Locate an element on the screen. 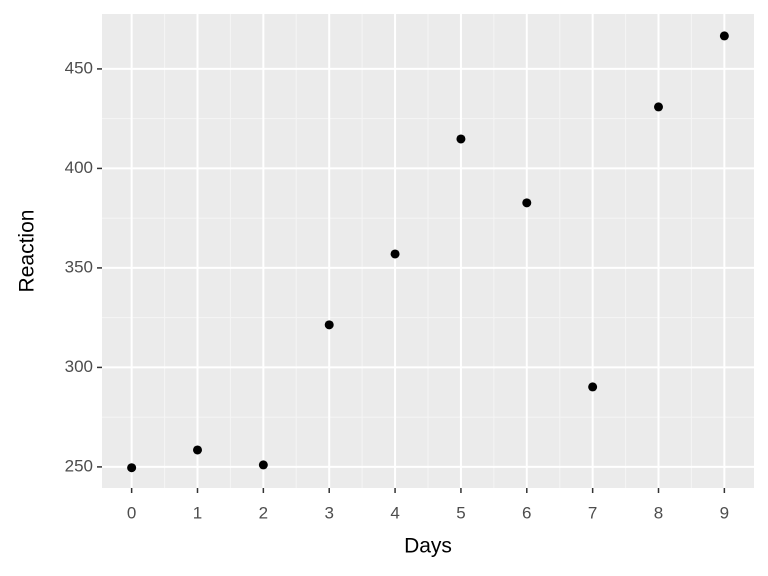 Image resolution: width=768 pixels, height=576 pixels. x-tick-label: 0 is located at coordinates (131, 512).